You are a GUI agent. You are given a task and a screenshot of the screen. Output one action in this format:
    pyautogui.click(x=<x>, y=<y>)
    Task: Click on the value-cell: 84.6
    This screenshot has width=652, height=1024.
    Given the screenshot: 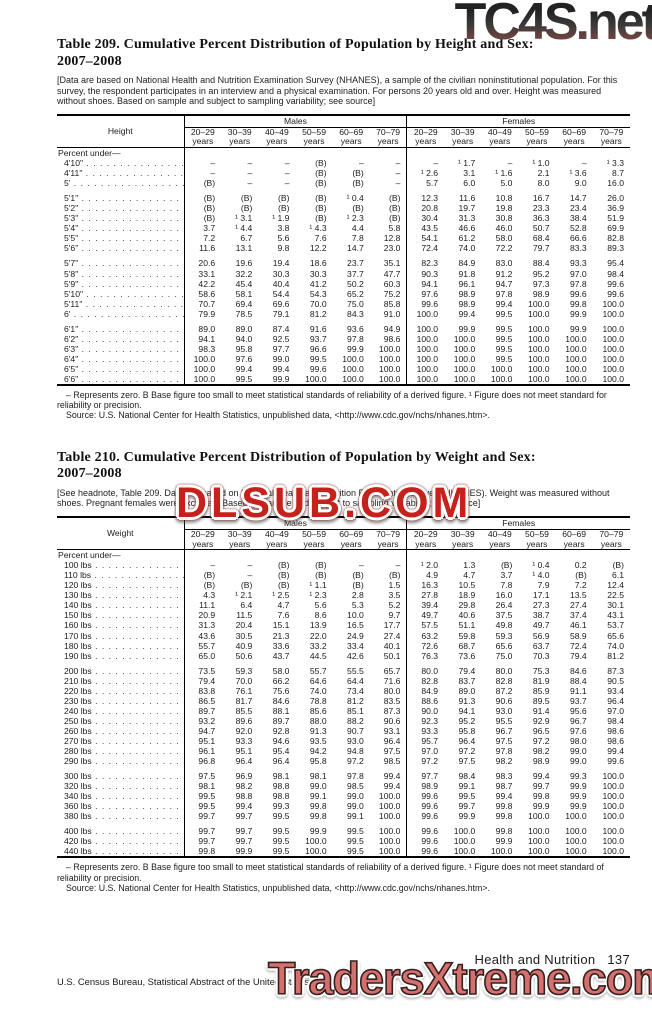 What is the action you would take?
    pyautogui.click(x=281, y=700)
    